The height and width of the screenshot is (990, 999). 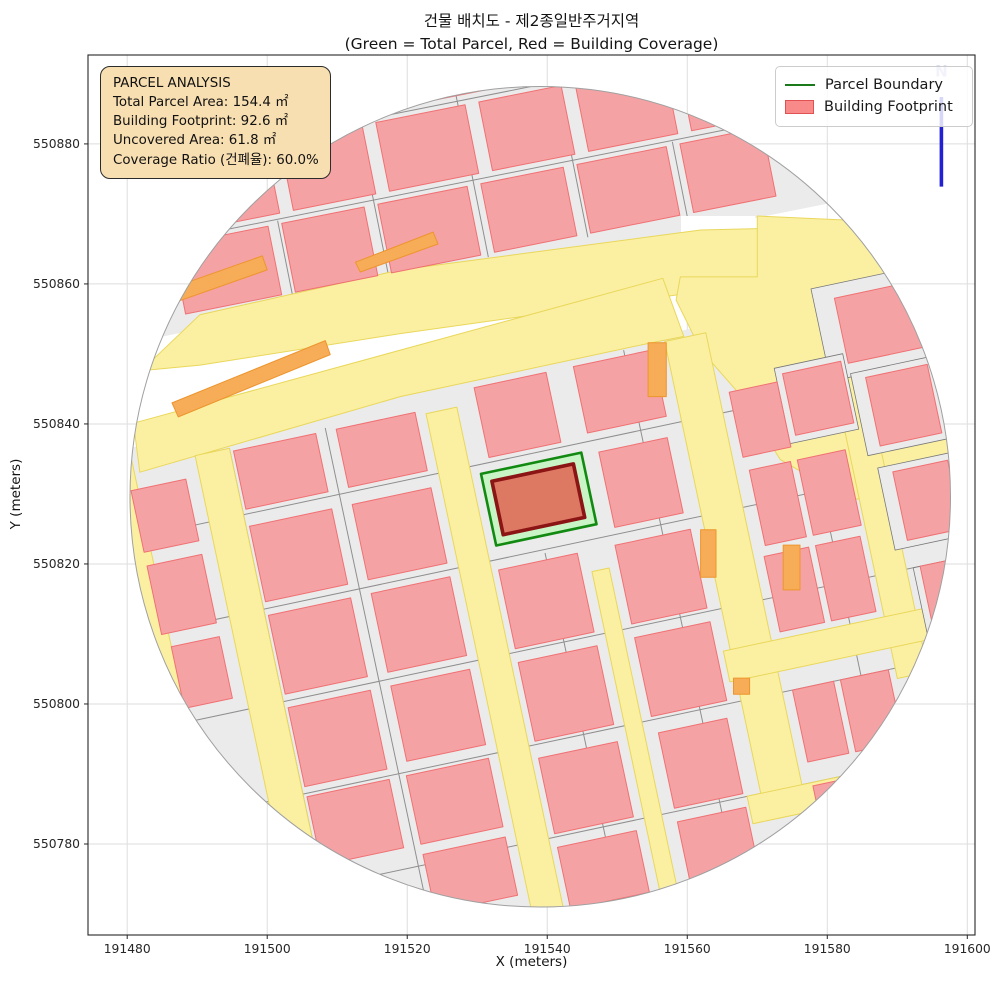 What do you see at coordinates (127, 949) in the screenshot?
I see `x-tick-label: 191480` at bounding box center [127, 949].